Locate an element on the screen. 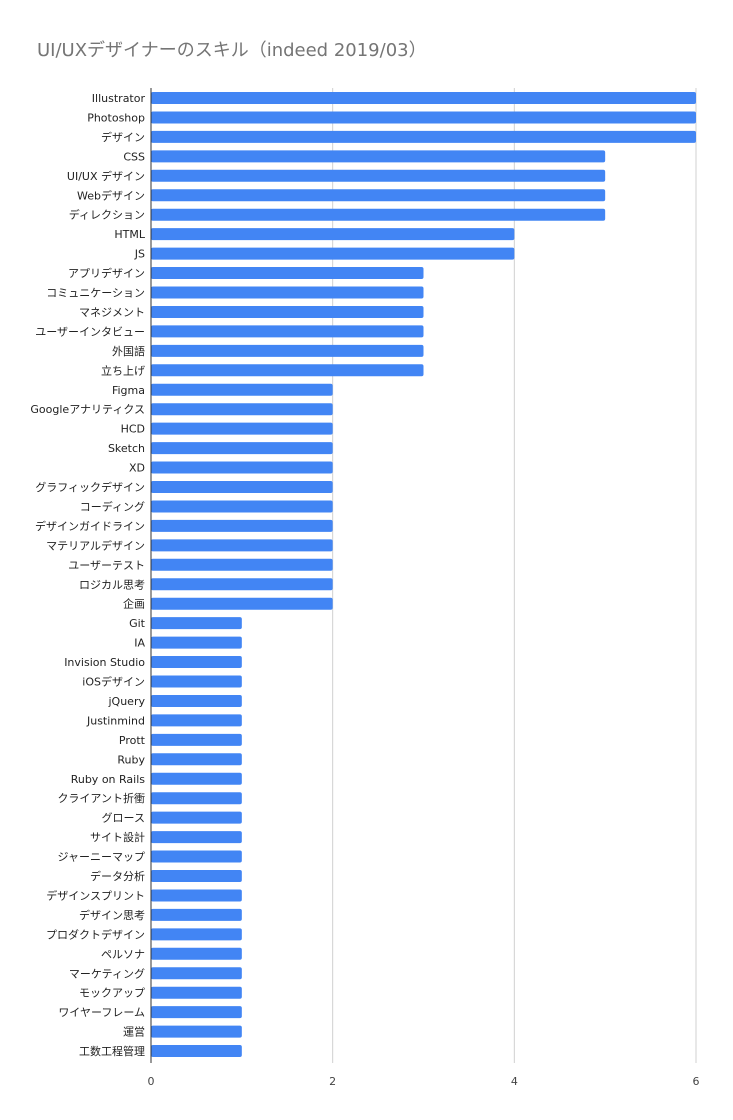 Image resolution: width=733 pixels, height=1120 pixels. category-label: JS is located at coordinates (139, 254).